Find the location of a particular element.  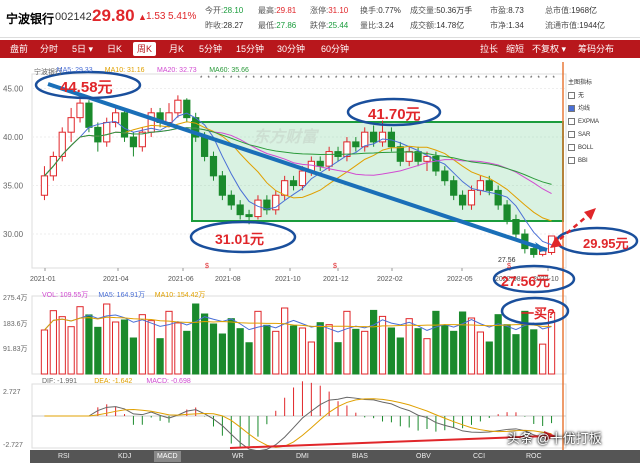

tab-9: 60分钟 is located at coordinates (335, 49).